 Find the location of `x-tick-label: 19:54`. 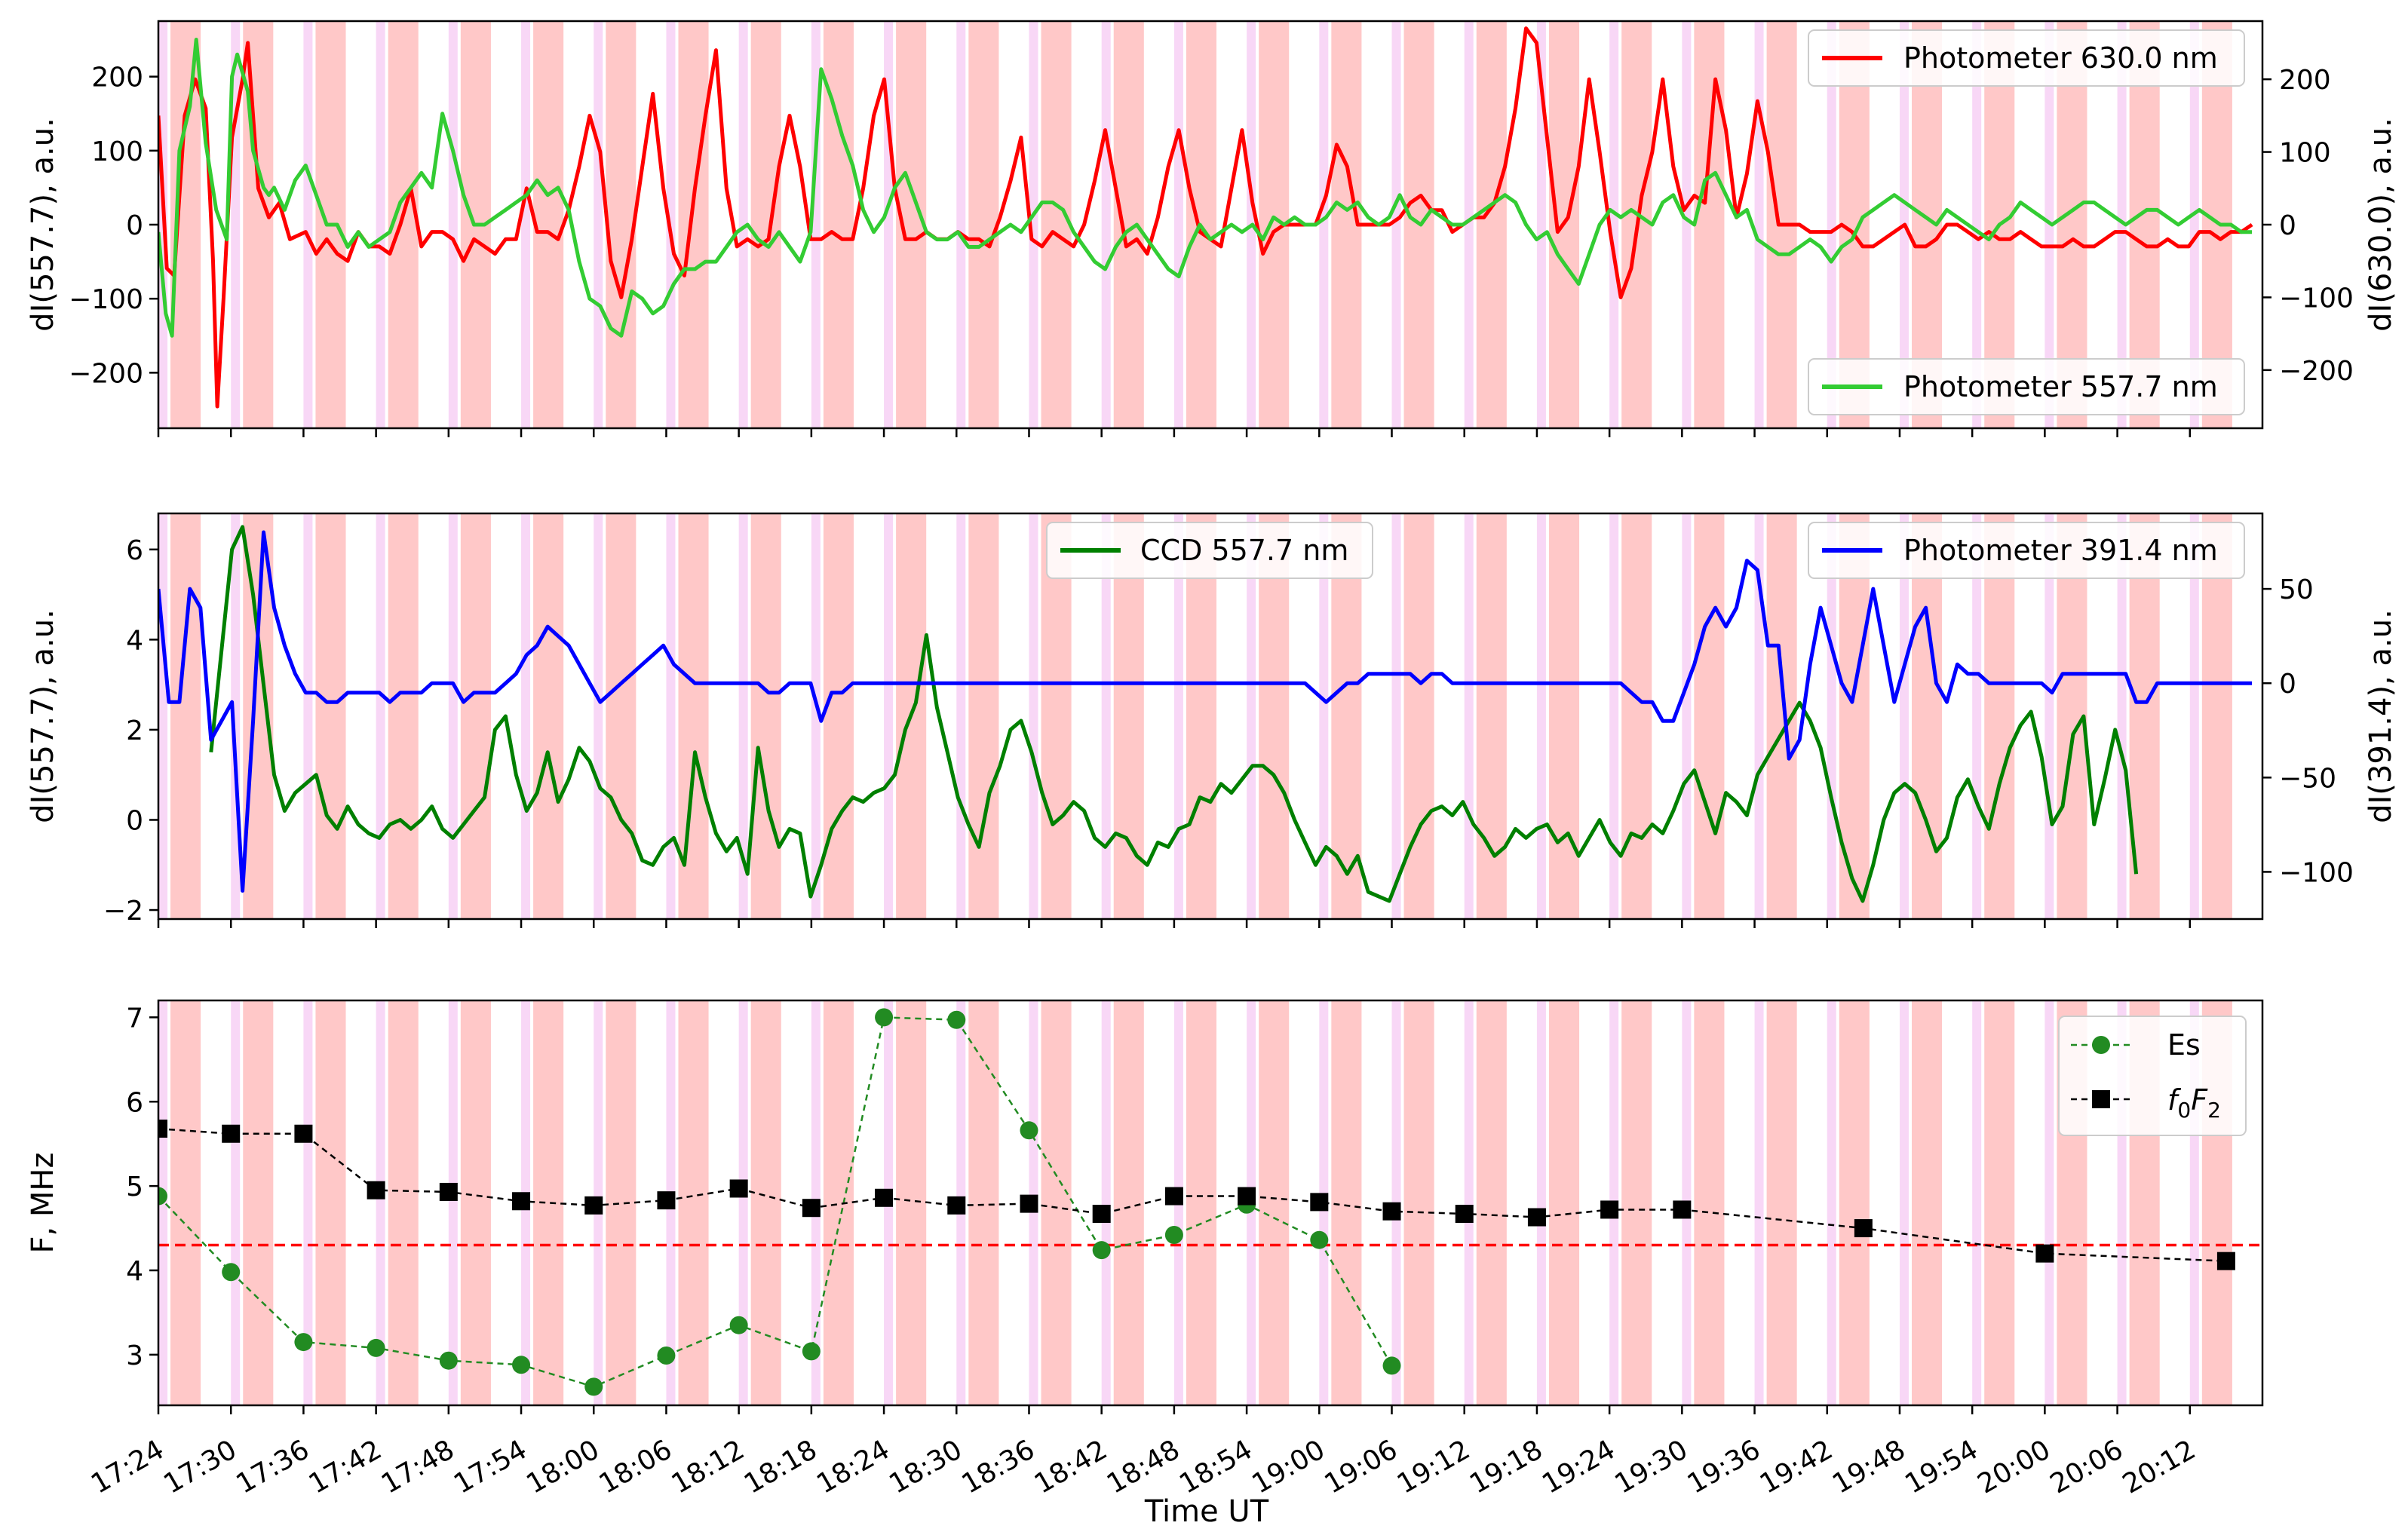

x-tick-label: 19:54 is located at coordinates (1941, 1467).